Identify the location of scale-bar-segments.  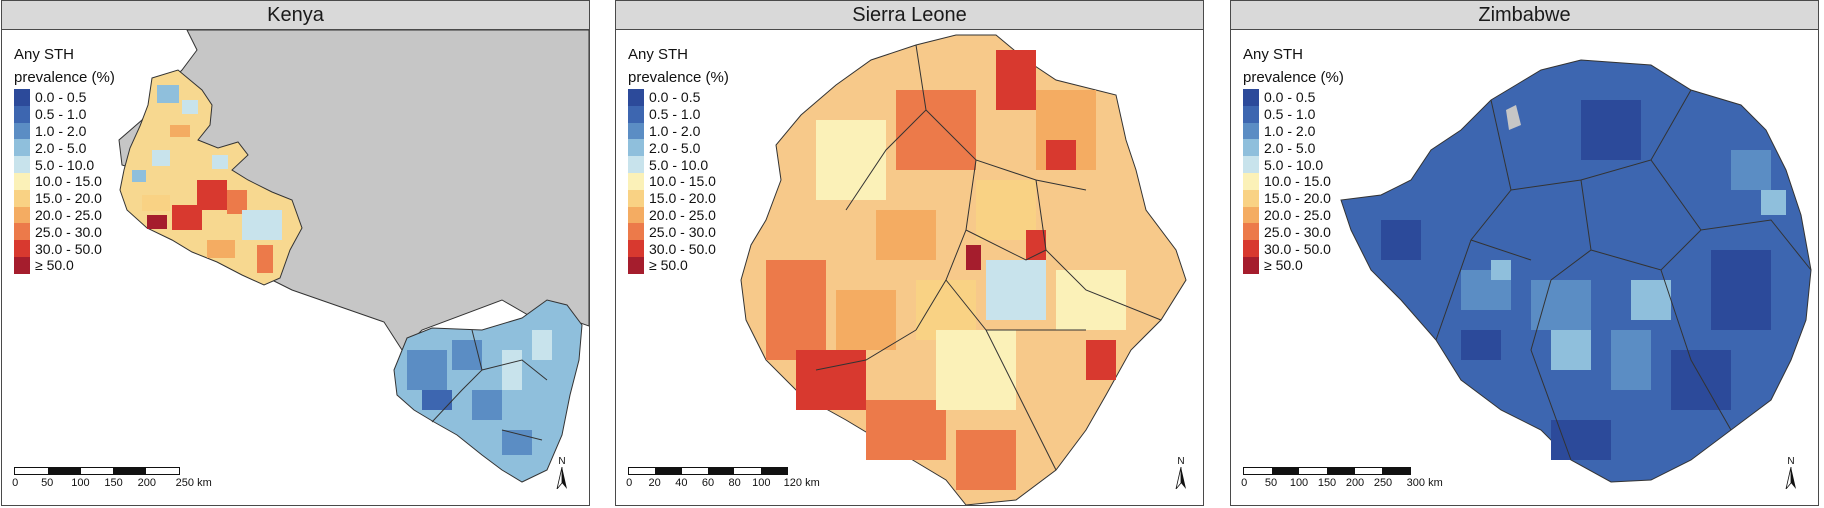
(708, 471).